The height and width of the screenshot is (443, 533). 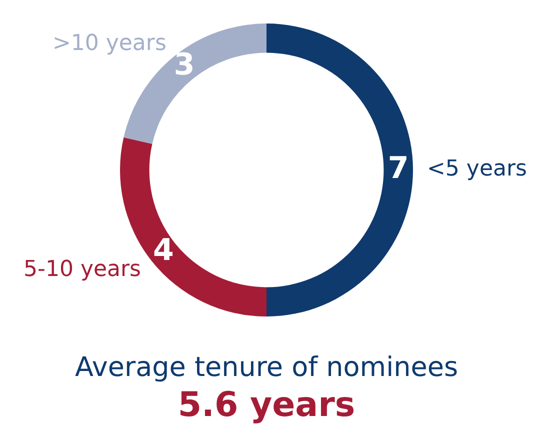 I want to click on text: 5.6 years, so click(x=266, y=405).